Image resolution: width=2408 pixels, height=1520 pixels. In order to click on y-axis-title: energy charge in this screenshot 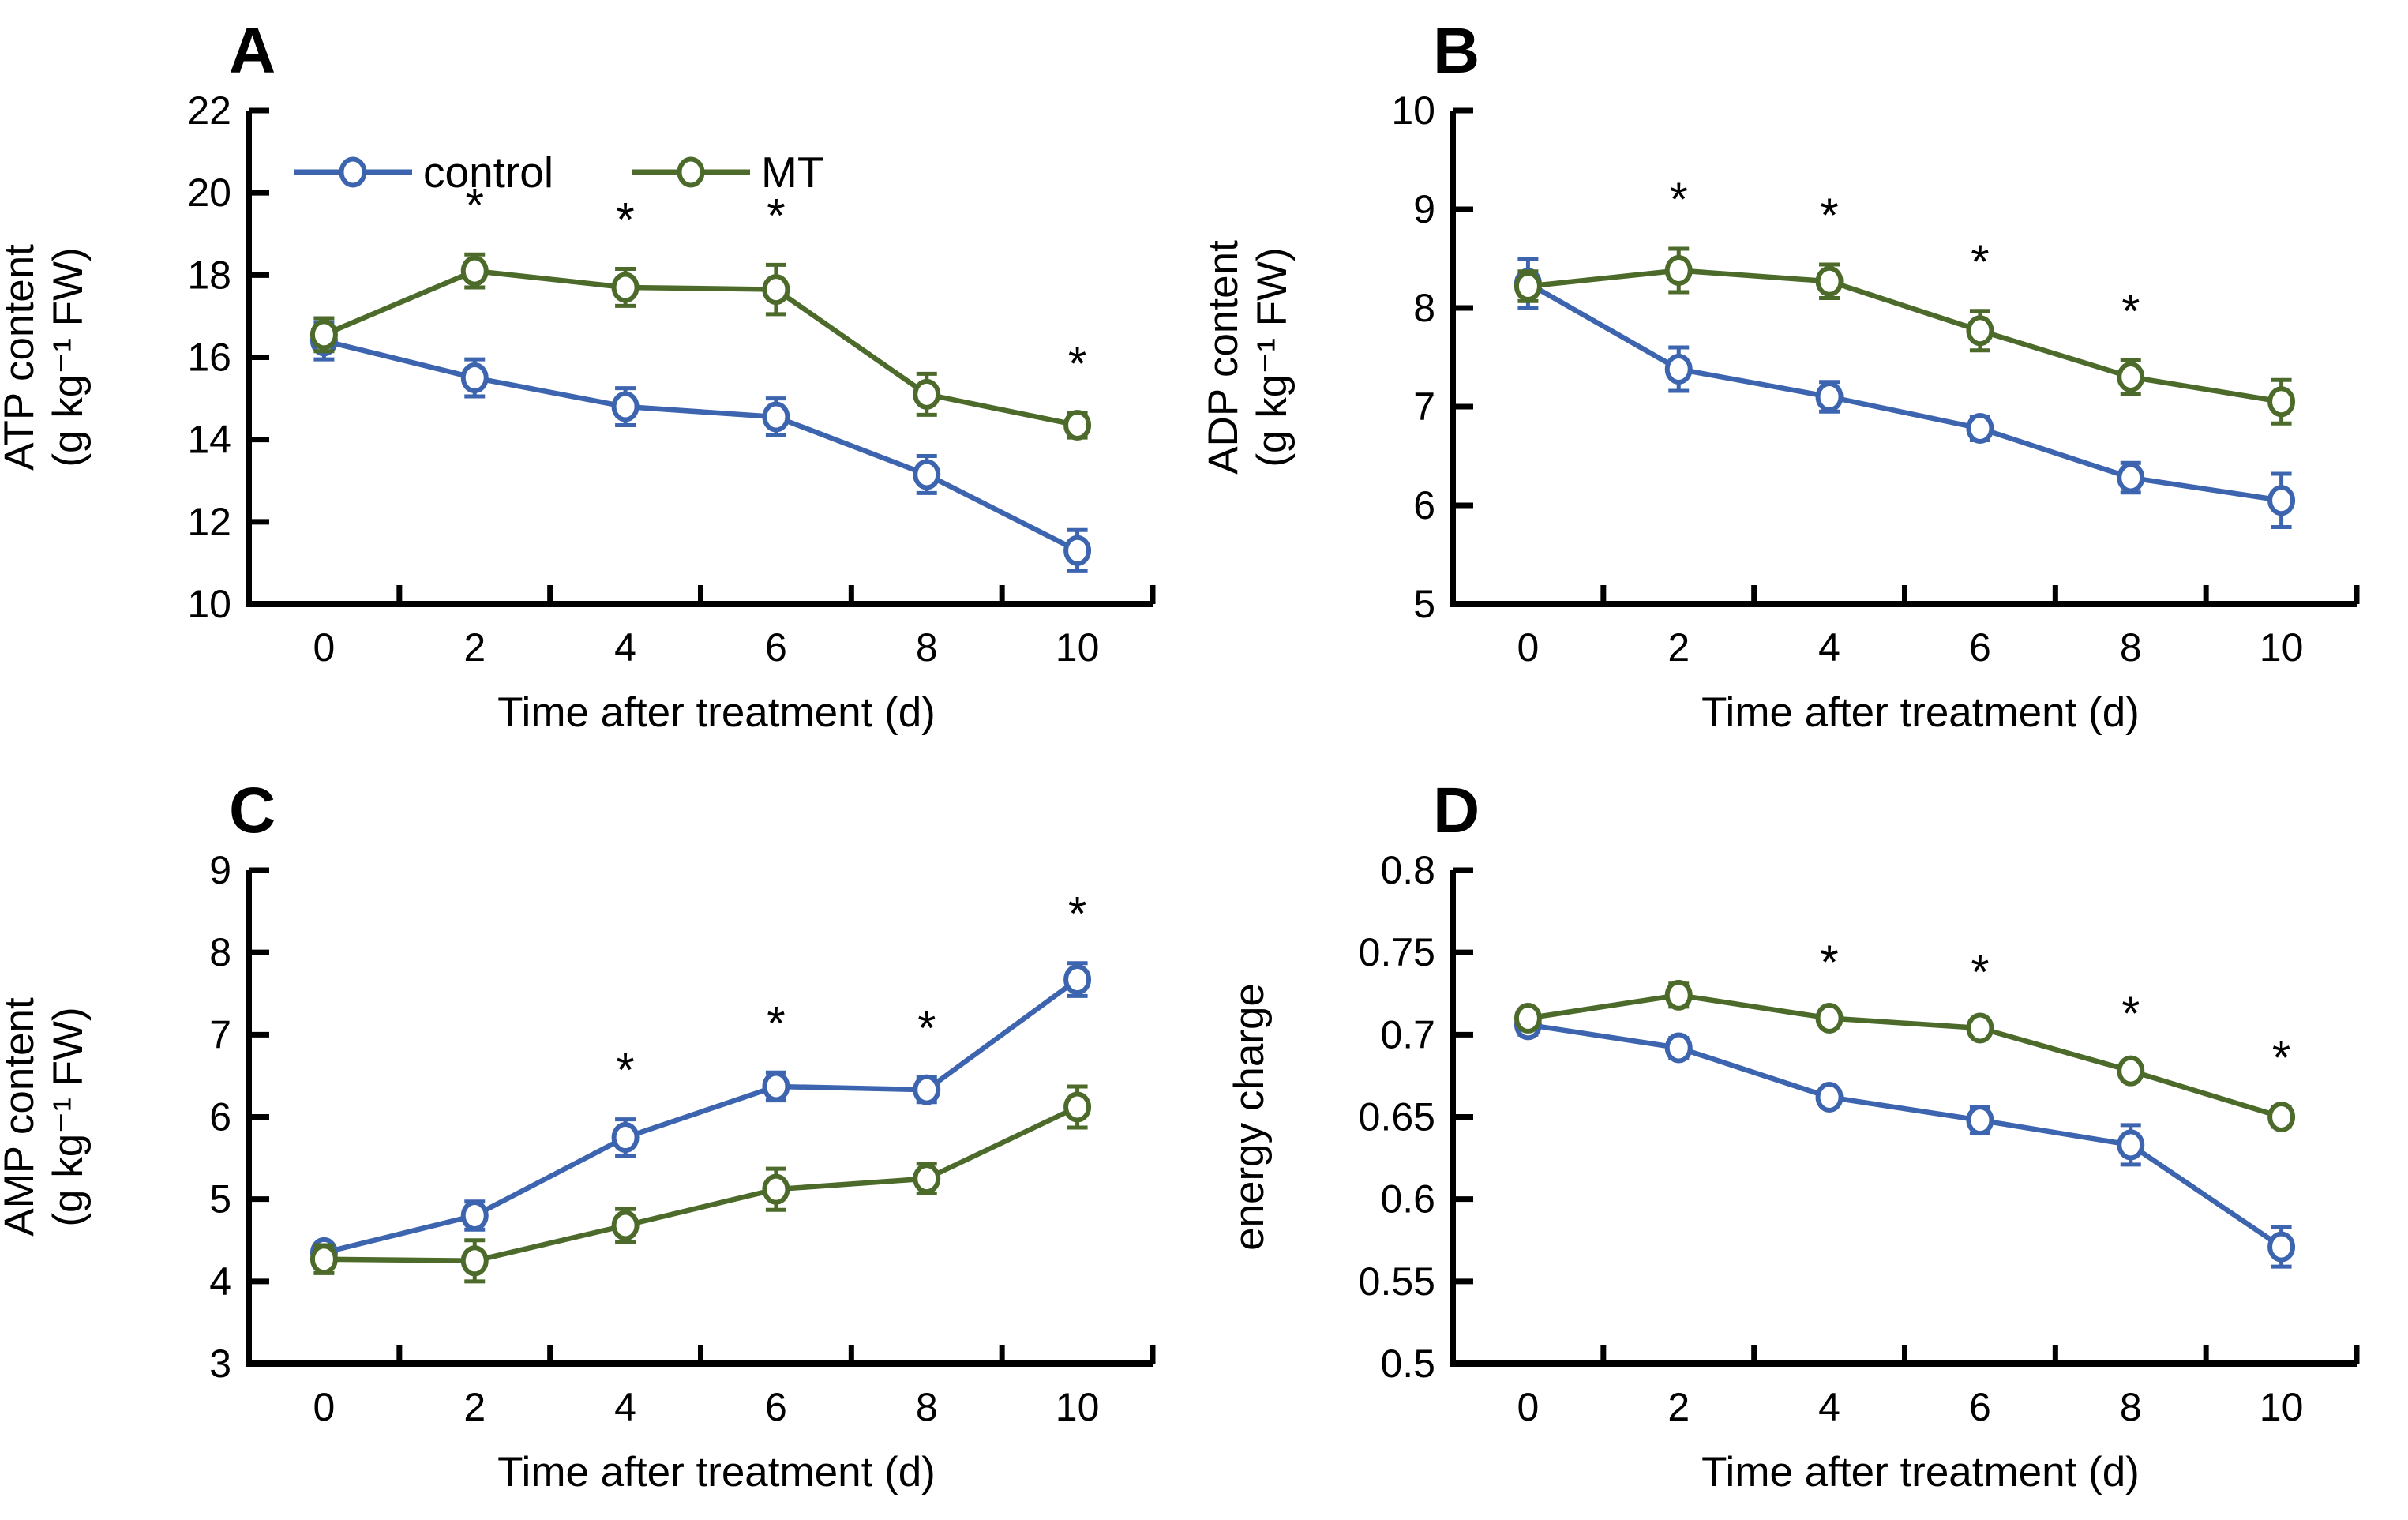, I will do `click(1249, 1117)`.